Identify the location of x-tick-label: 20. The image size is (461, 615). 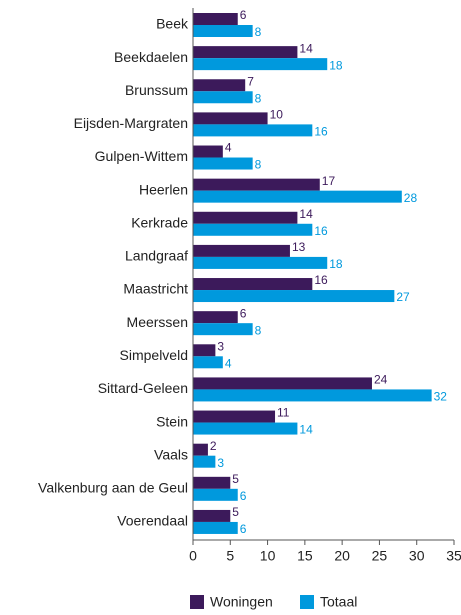
(342, 556).